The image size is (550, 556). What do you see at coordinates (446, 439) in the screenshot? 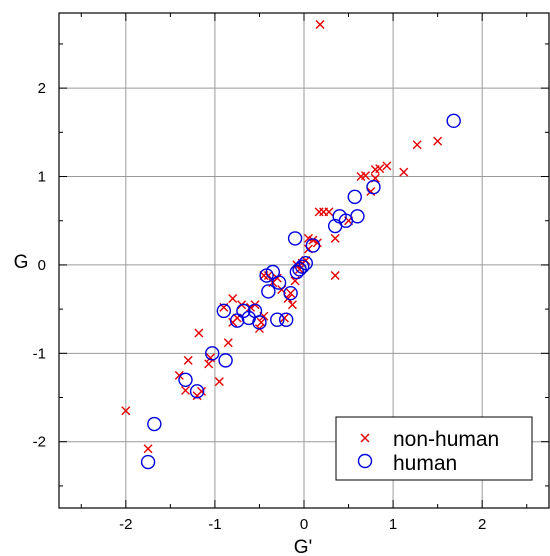
I see `legend-label-non-human: non-human` at bounding box center [446, 439].